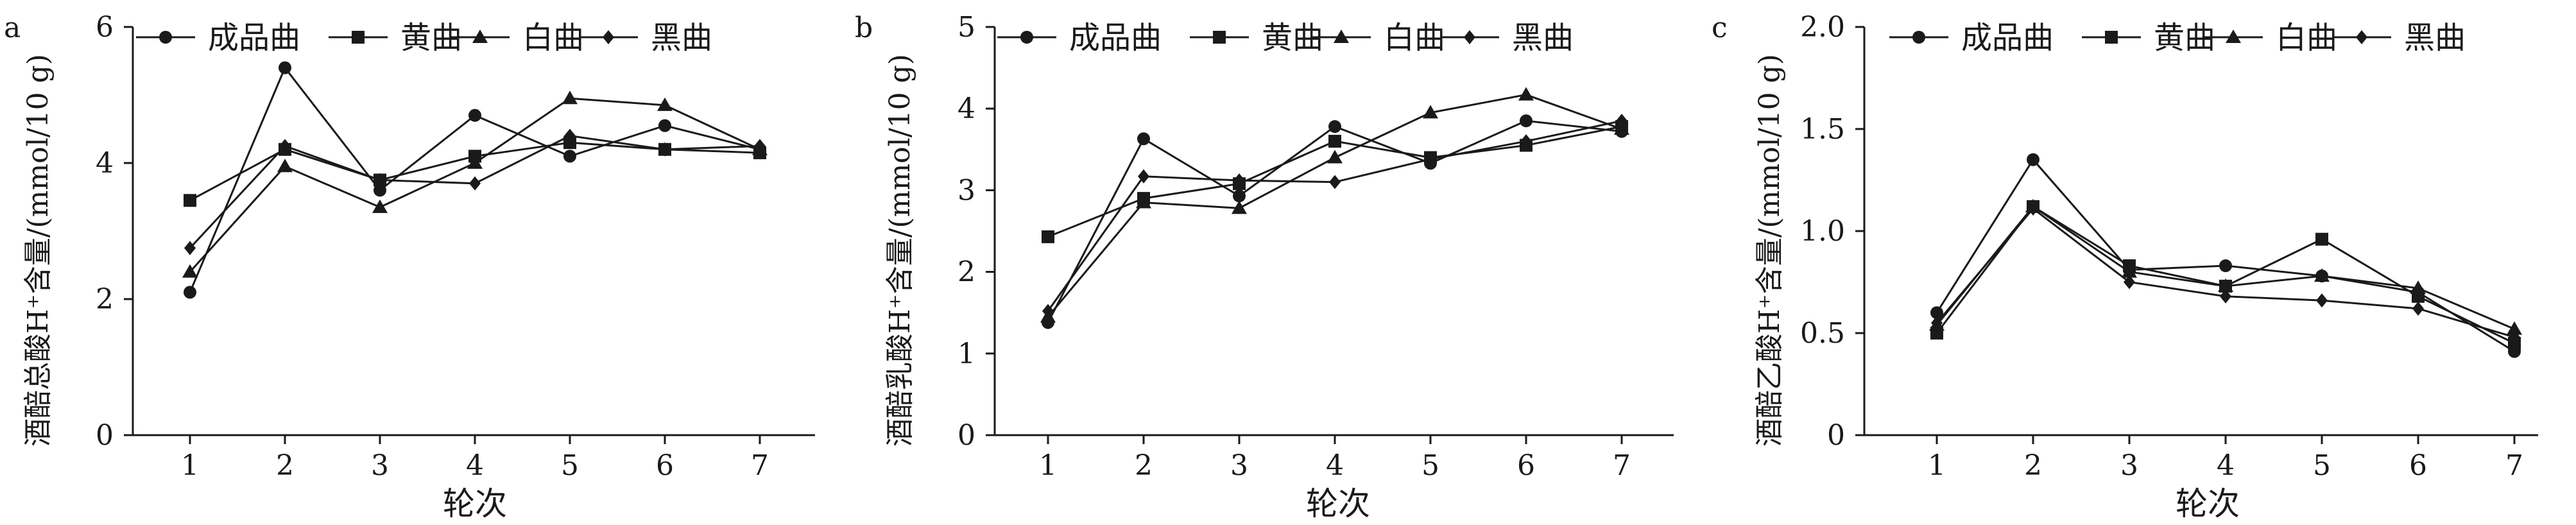  What do you see at coordinates (760, 466) in the screenshot?
I see `panel-a-x-tick-label: 7` at bounding box center [760, 466].